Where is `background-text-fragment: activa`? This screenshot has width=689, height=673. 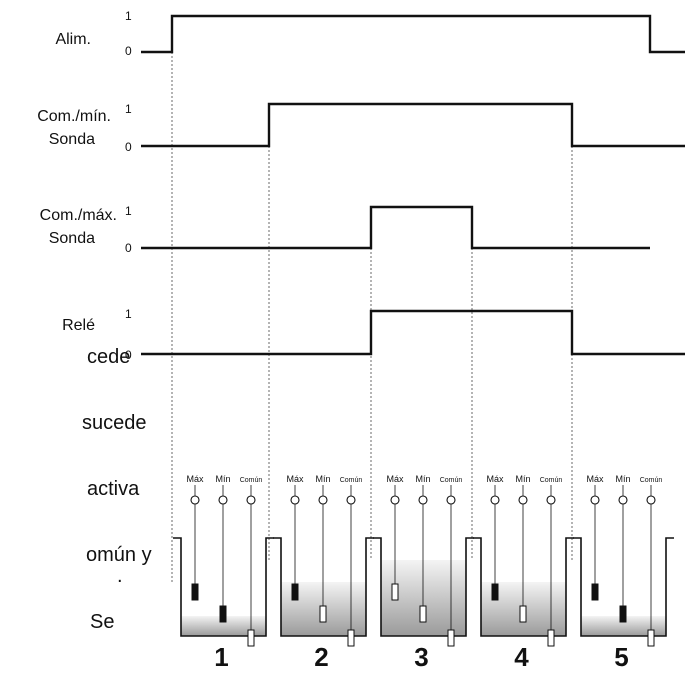
background-text-fragment: activa is located at coordinates (113, 489).